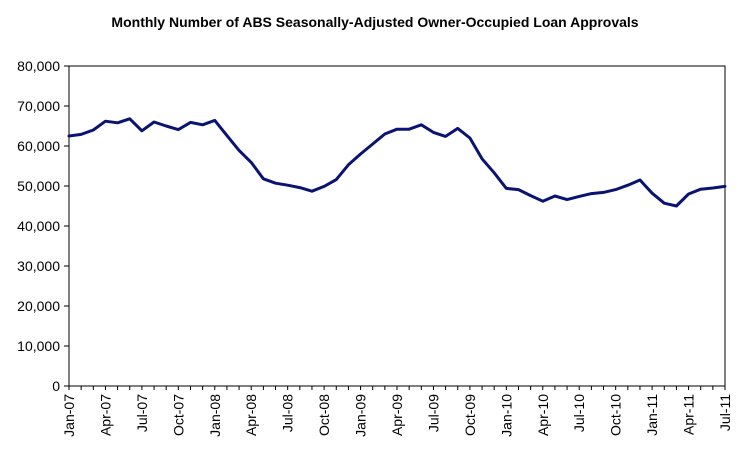 This screenshot has height=460, width=750. Describe the element at coordinates (38, 106) in the screenshot. I see `y-tick-label: 70,000` at that location.